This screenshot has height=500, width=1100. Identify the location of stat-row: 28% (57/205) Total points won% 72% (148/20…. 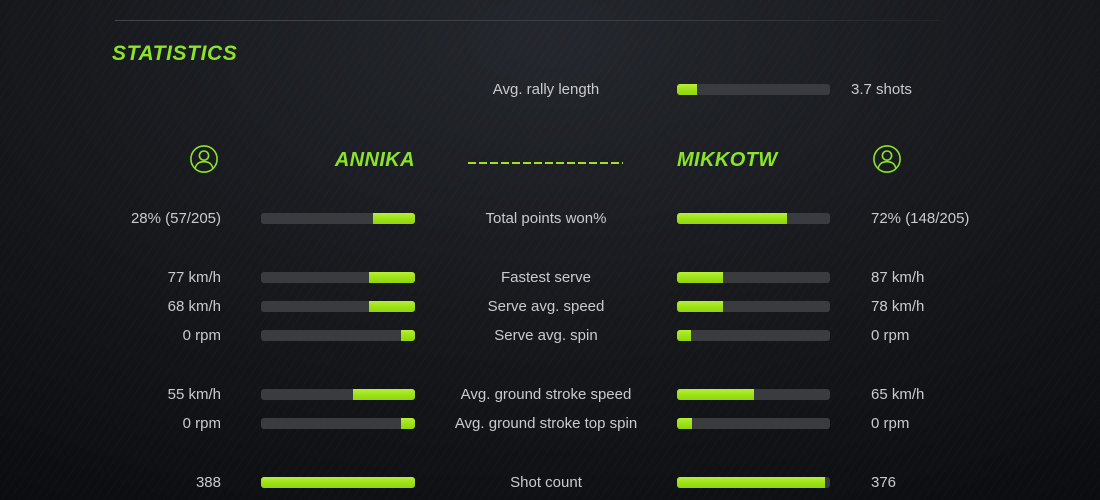
(550, 218).